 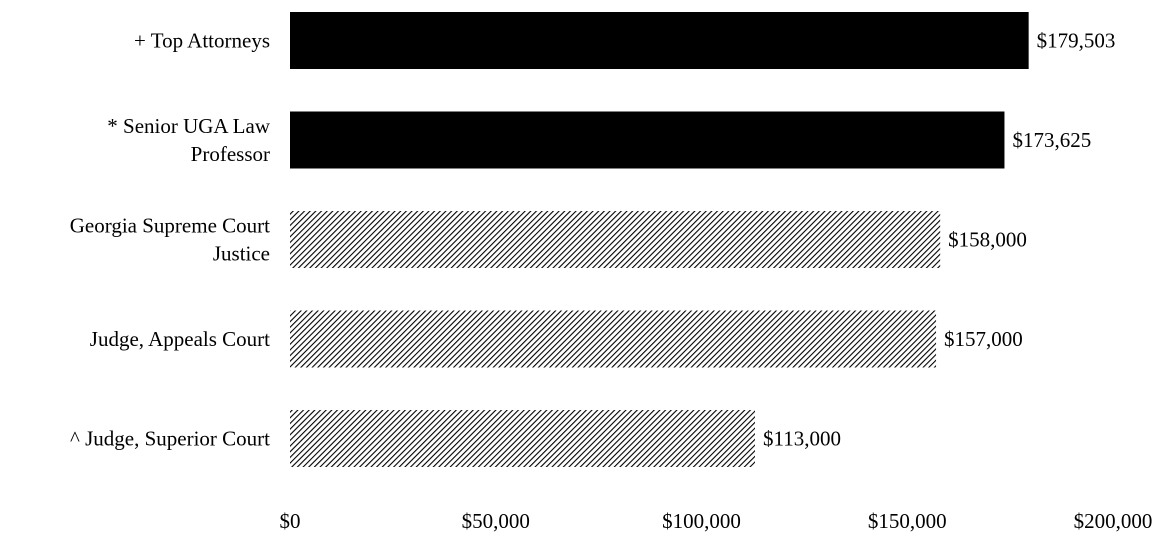 What do you see at coordinates (180, 339) in the screenshot?
I see `category-label-3: Judge, Appeals Court` at bounding box center [180, 339].